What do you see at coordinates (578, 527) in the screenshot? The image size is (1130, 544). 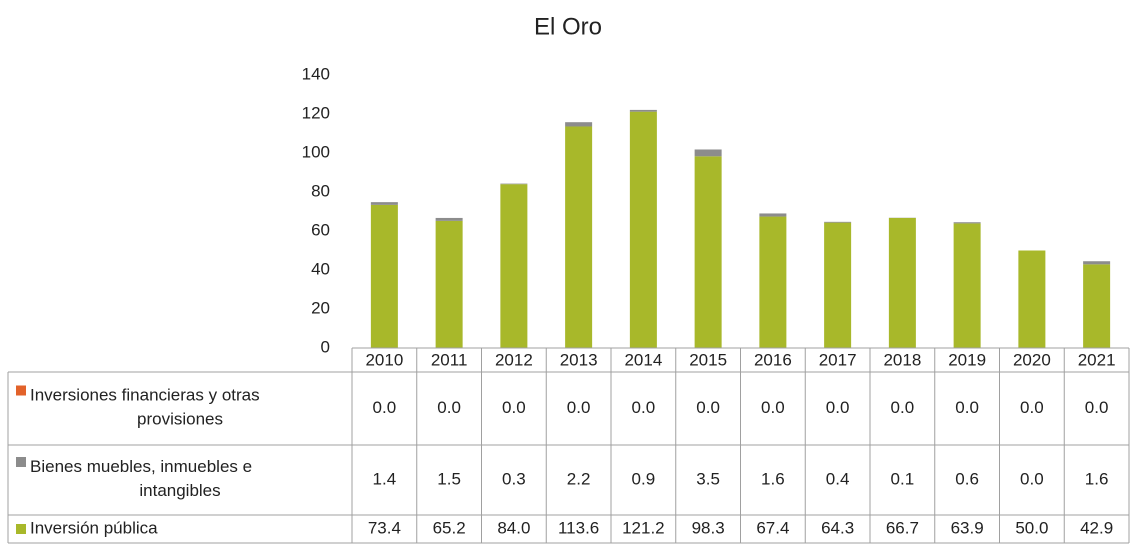 I see `table-value: 113.6` at bounding box center [578, 527].